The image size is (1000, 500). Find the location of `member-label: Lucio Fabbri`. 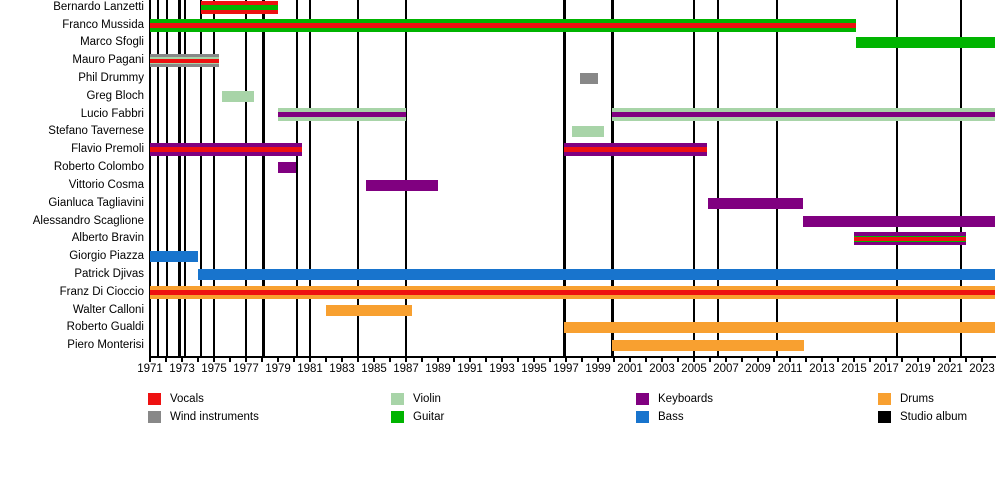

member-label: Lucio Fabbri is located at coordinates (112, 113).